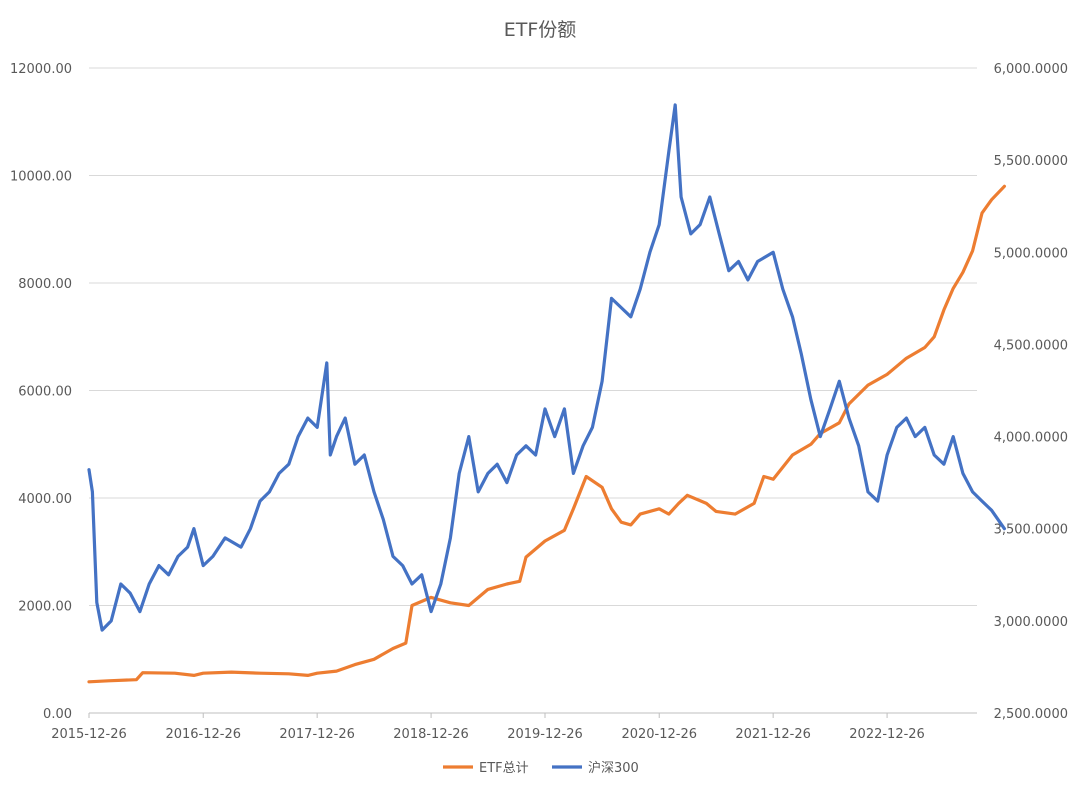 The height and width of the screenshot is (793, 1080). What do you see at coordinates (431, 734) in the screenshot?
I see `x-tick-label: 2018-12-26` at bounding box center [431, 734].